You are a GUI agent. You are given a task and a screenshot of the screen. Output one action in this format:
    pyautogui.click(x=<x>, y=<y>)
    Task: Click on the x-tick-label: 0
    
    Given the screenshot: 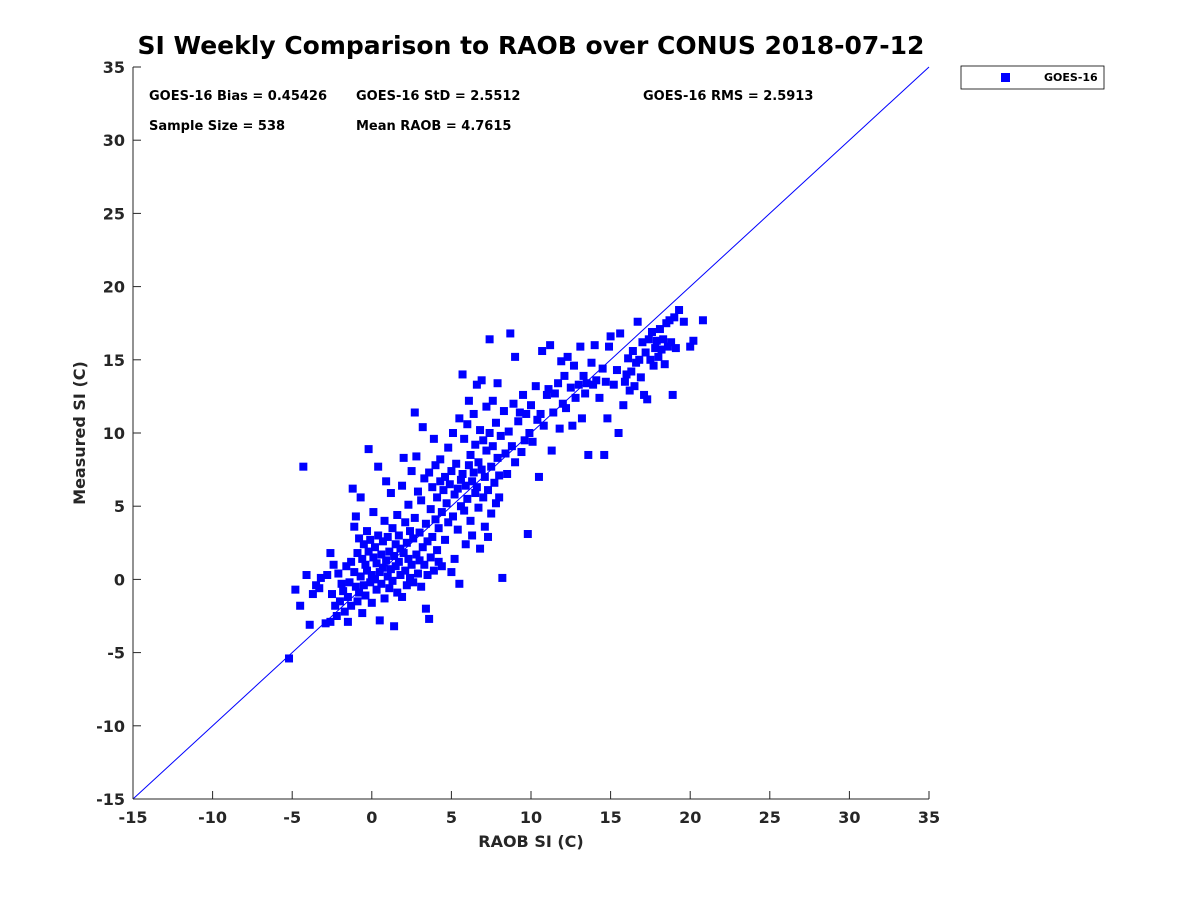 What is the action you would take?
    pyautogui.click(x=371, y=817)
    